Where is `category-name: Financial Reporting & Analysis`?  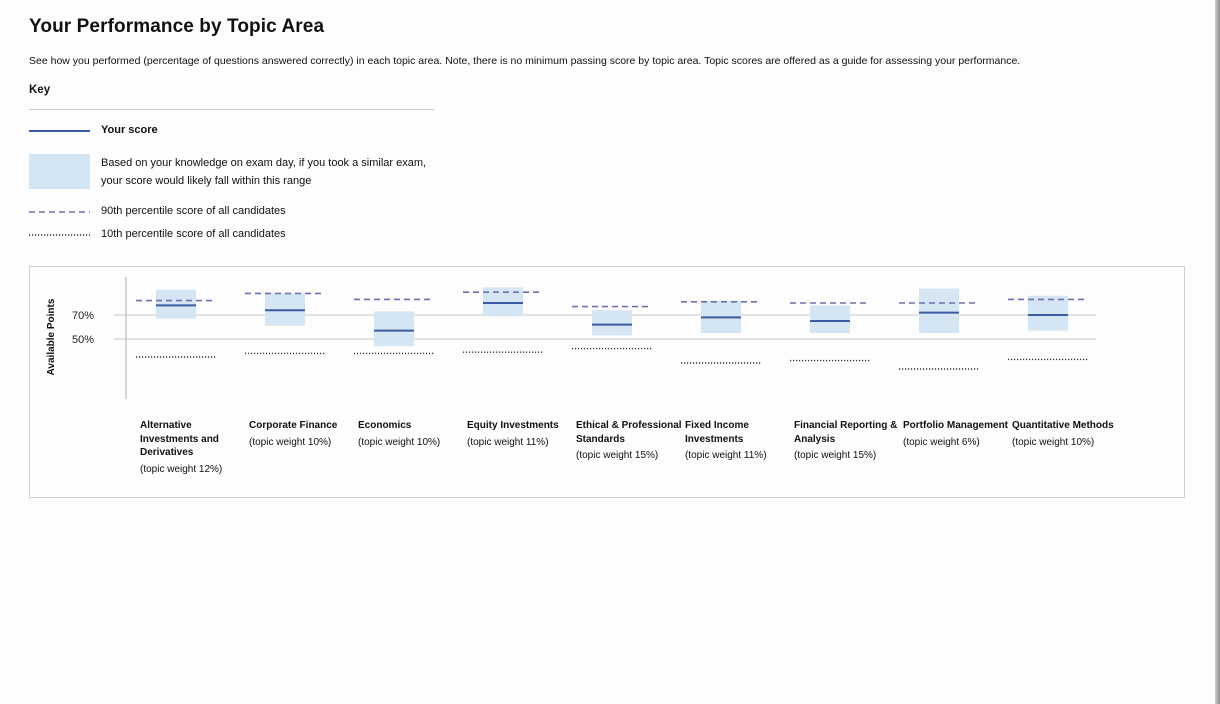
category-name: Financial Reporting & Analysis is located at coordinates (846, 432).